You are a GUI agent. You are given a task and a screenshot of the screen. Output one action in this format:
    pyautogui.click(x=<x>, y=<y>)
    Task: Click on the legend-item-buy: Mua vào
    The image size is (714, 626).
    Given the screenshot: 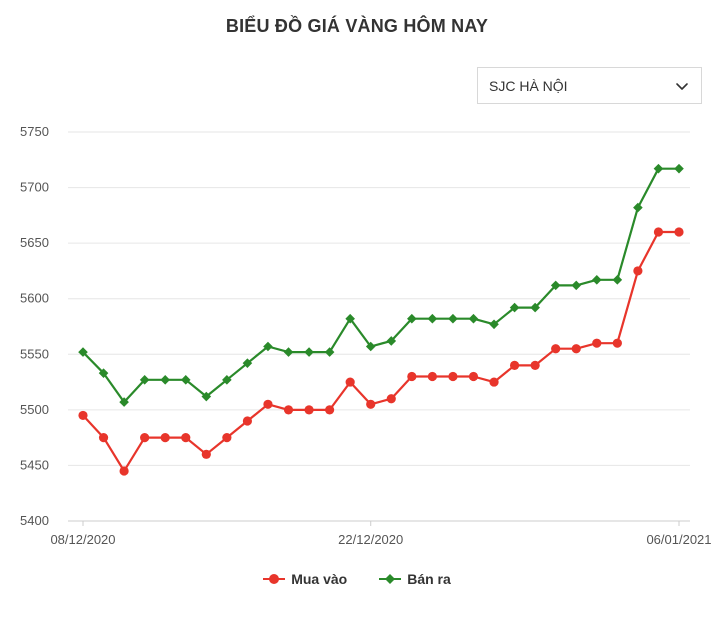 What is the action you would take?
    pyautogui.click(x=305, y=579)
    